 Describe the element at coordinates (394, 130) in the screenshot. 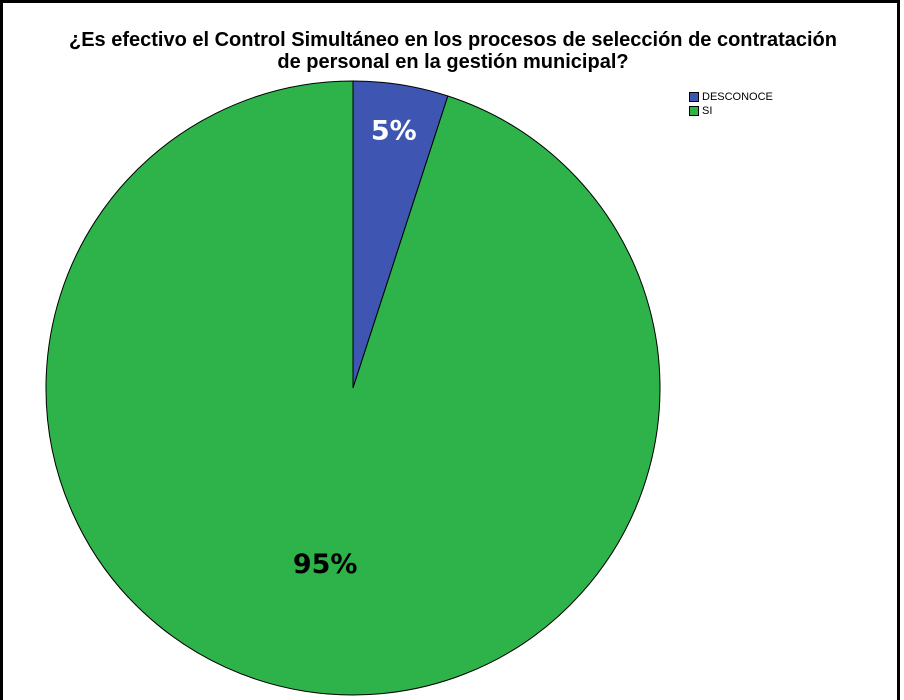

I see `slice-label-desconoce: 5%` at that location.